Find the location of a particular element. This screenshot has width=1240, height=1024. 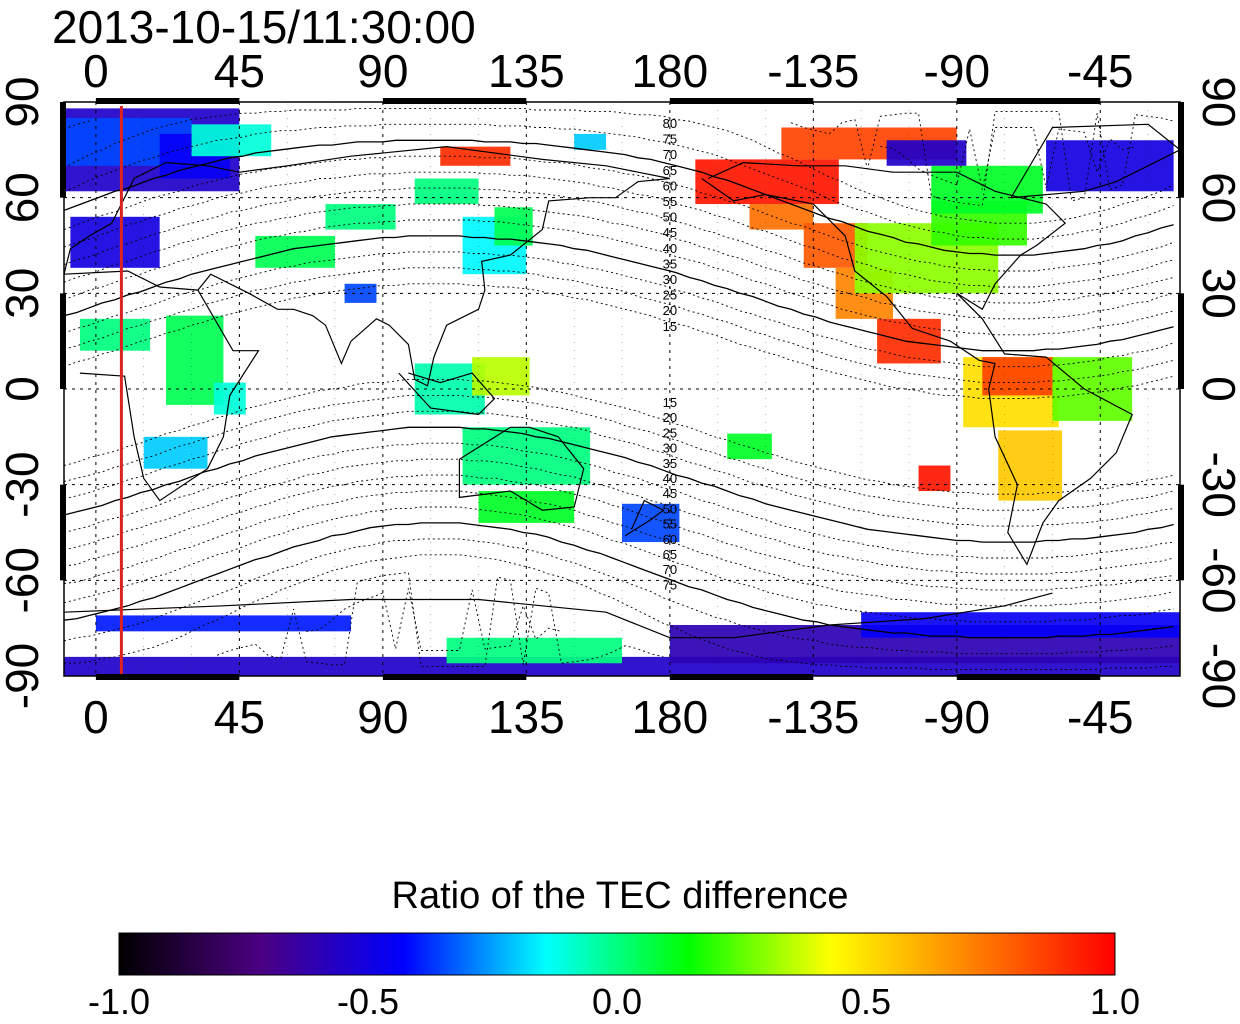

lat-tick-right: 60 is located at coordinates (1216, 197).